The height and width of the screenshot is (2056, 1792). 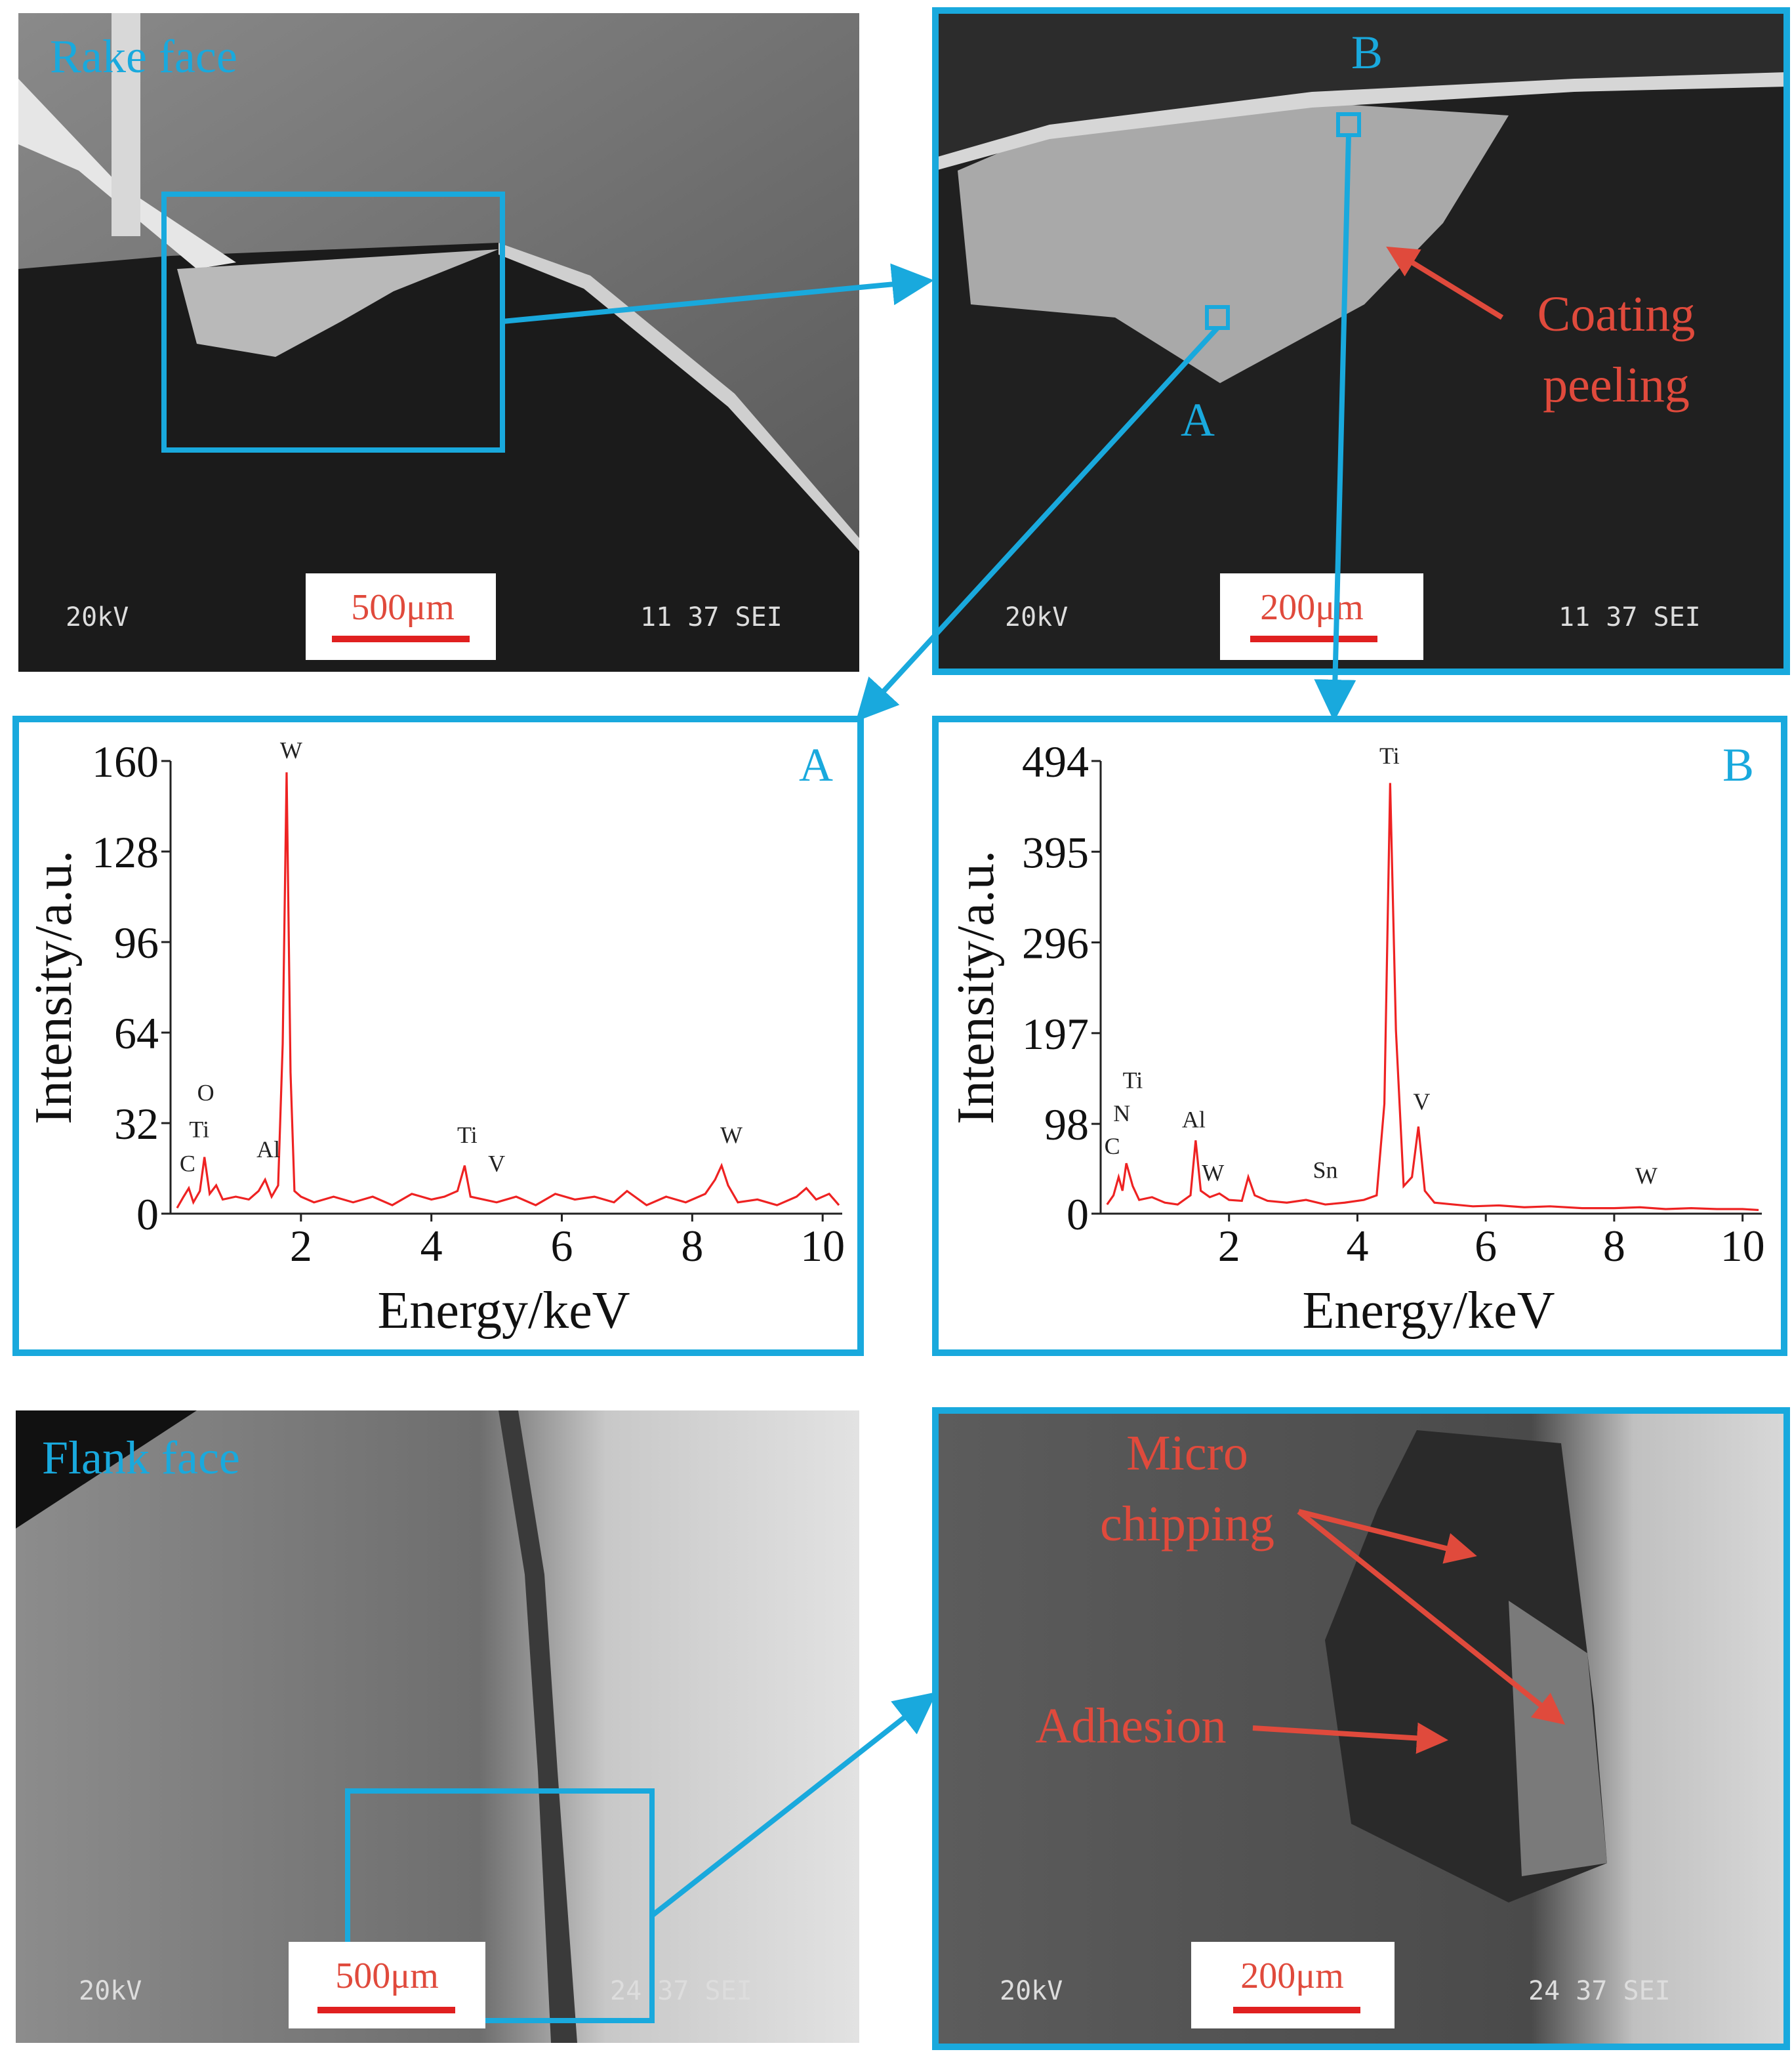 What do you see at coordinates (126, 852) in the screenshot?
I see `y-tick-label: 128` at bounding box center [126, 852].